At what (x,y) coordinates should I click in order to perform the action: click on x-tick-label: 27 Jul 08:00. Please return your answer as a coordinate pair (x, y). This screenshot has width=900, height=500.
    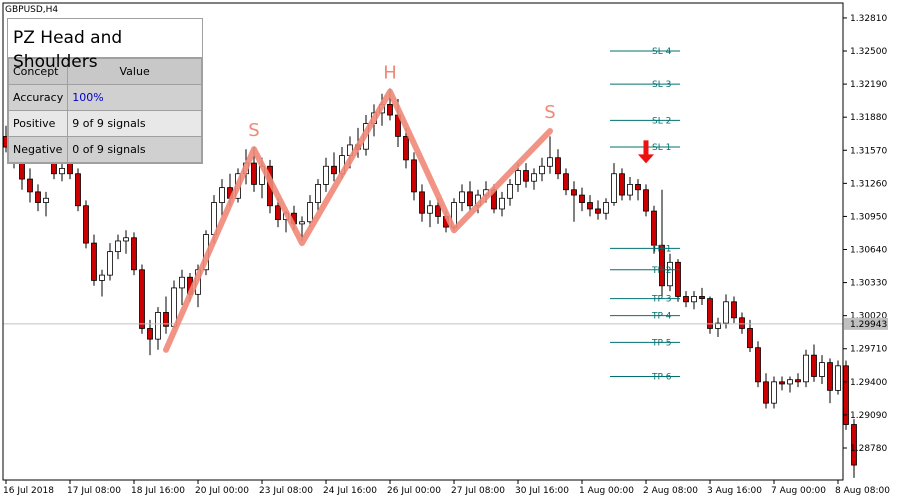
    Looking at the image, I should click on (478, 491).